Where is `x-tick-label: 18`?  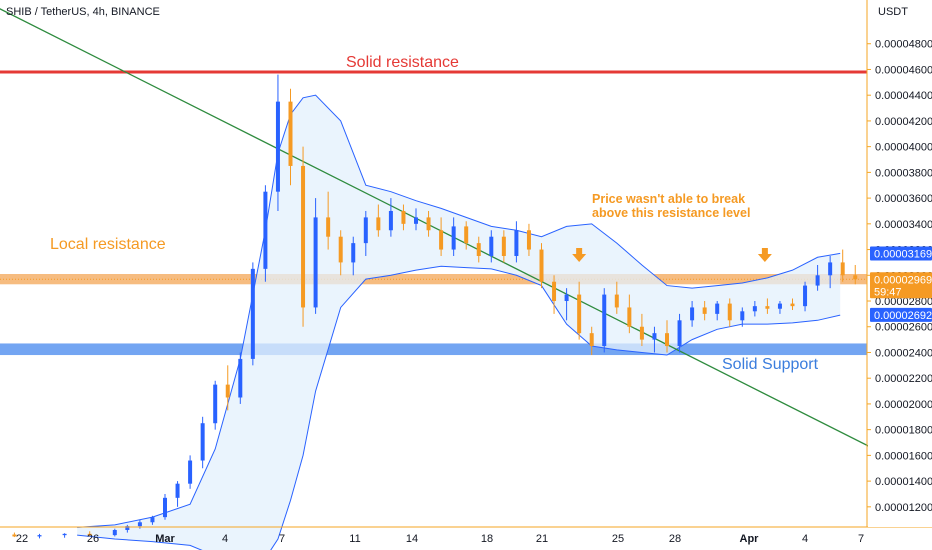 x-tick-label: 18 is located at coordinates (487, 539).